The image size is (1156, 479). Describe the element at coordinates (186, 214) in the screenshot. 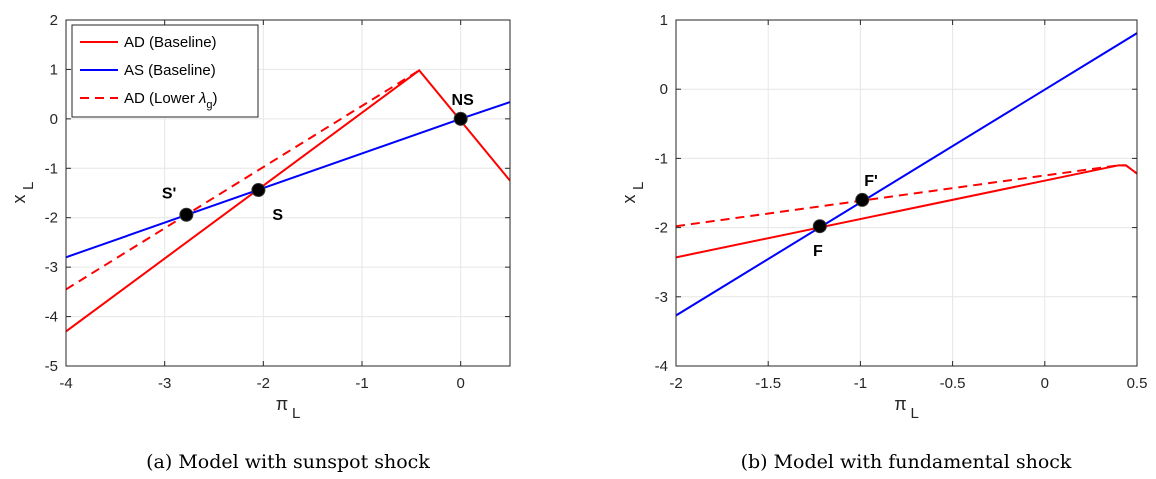

I see `equilibrium-point-sprime` at that location.